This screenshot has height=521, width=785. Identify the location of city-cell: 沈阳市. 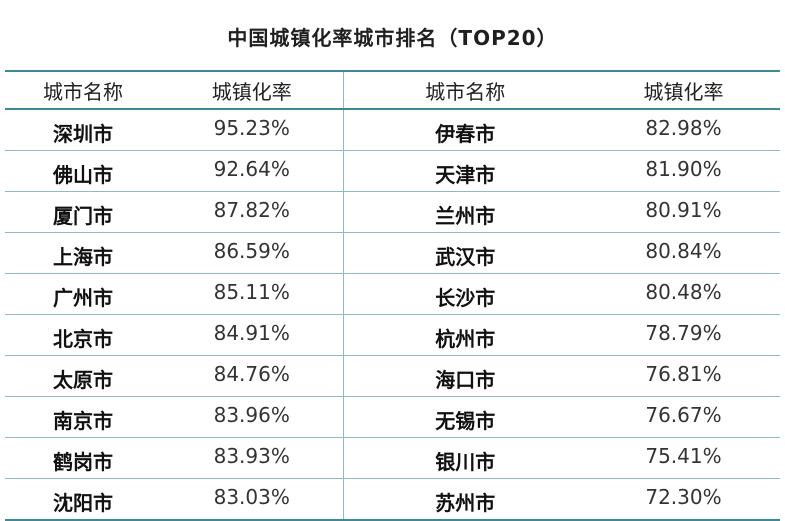
(83, 499).